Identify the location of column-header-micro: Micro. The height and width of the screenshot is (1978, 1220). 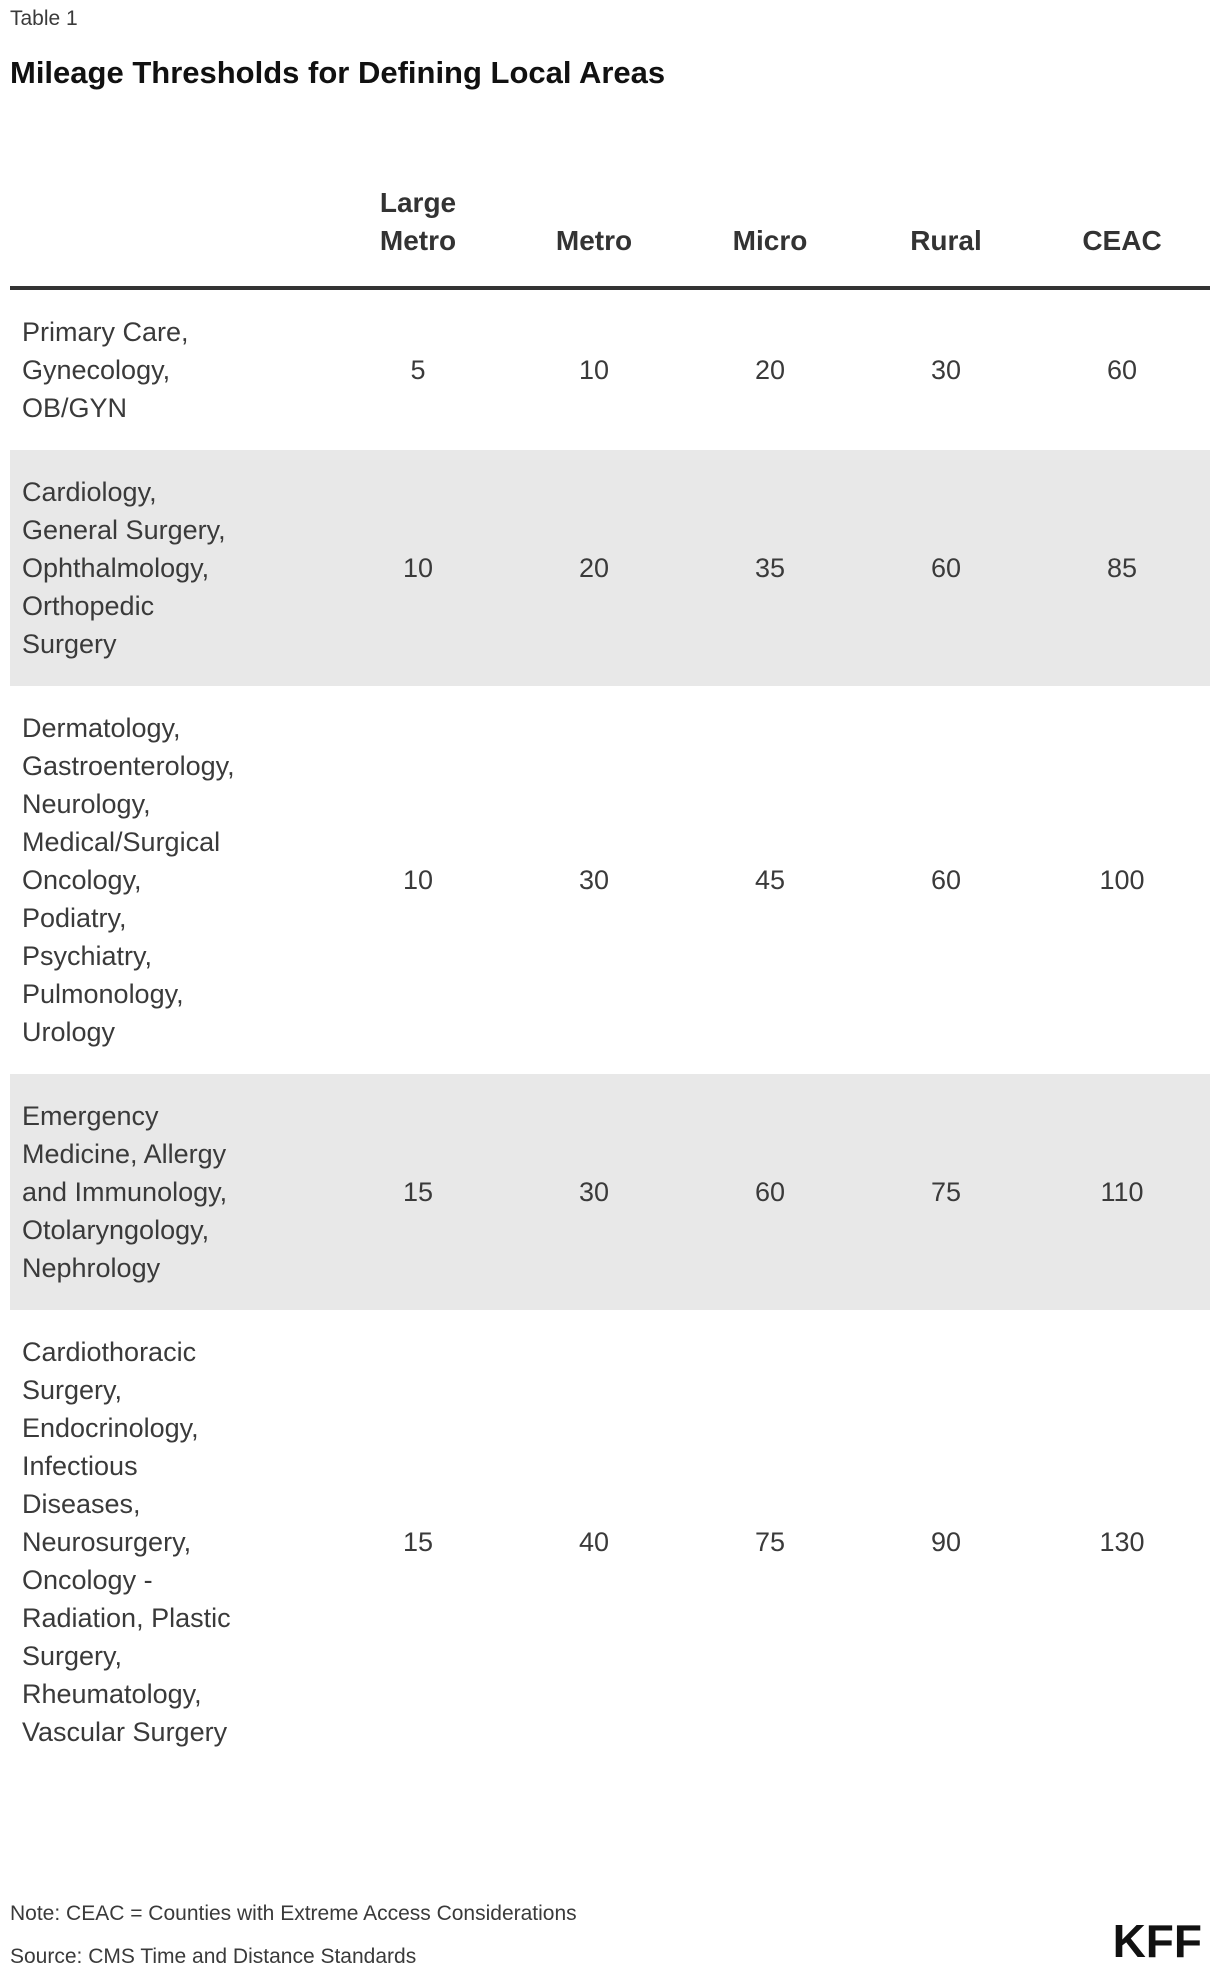
(770, 219).